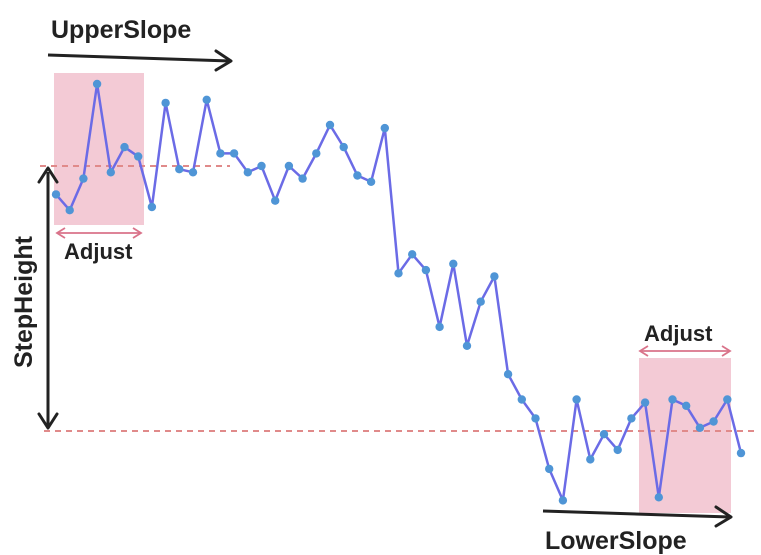 The image size is (761, 555). What do you see at coordinates (643, 351) in the screenshot?
I see `adjust-right-arrowhead-l` at bounding box center [643, 351].